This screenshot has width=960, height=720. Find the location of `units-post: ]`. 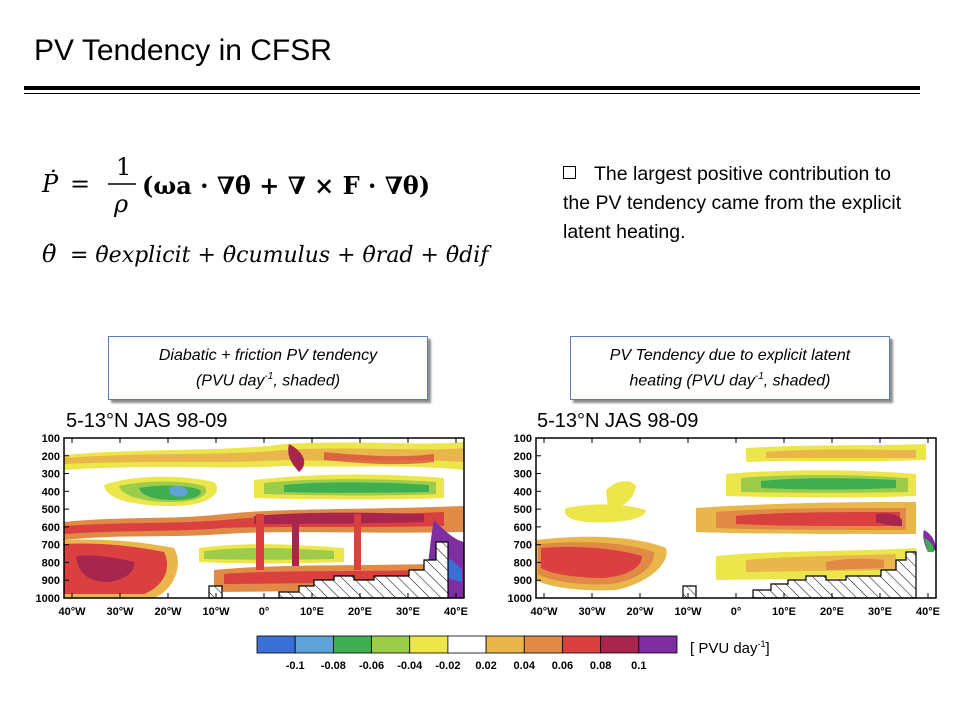

units-post: ] is located at coordinates (767, 648).